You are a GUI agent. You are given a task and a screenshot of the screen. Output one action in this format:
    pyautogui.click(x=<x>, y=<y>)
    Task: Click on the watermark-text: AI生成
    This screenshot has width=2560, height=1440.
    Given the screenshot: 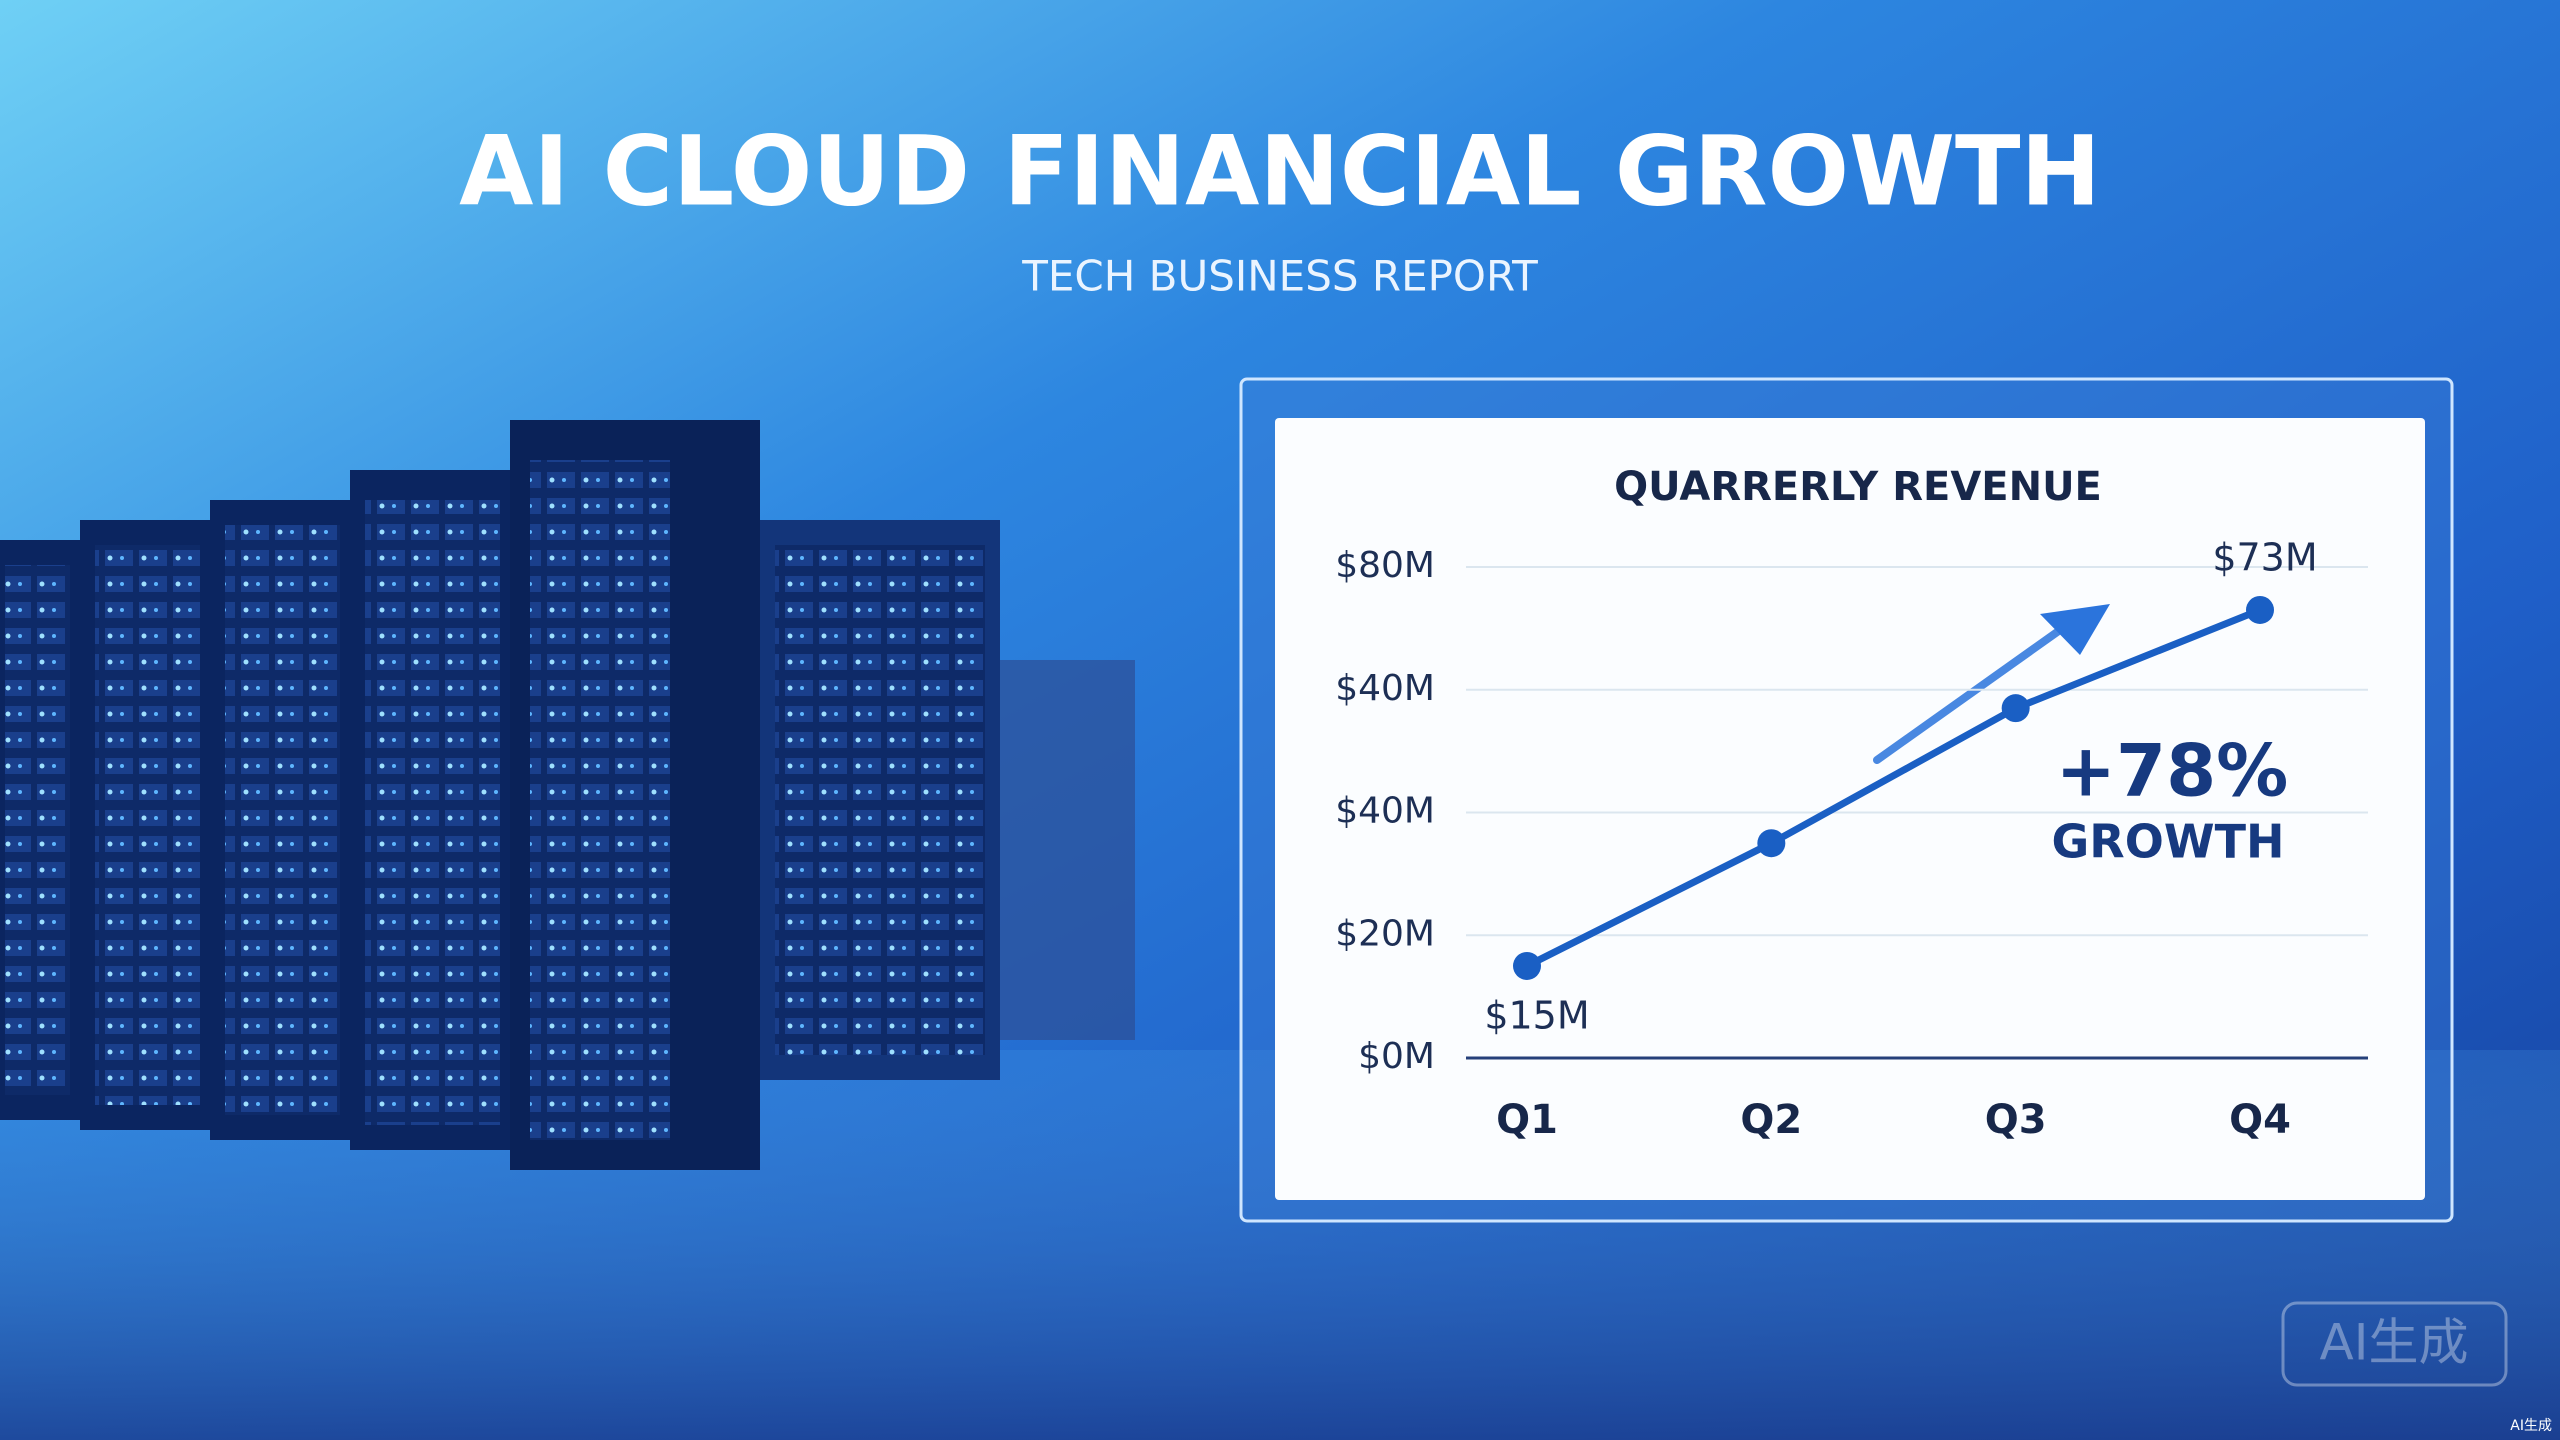 What is the action you would take?
    pyautogui.click(x=2394, y=1343)
    